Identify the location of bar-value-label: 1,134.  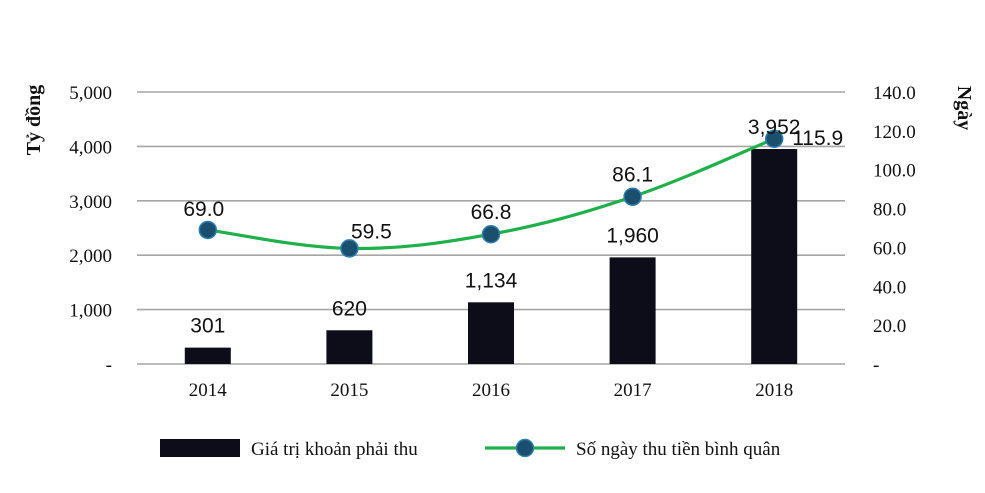
(491, 280).